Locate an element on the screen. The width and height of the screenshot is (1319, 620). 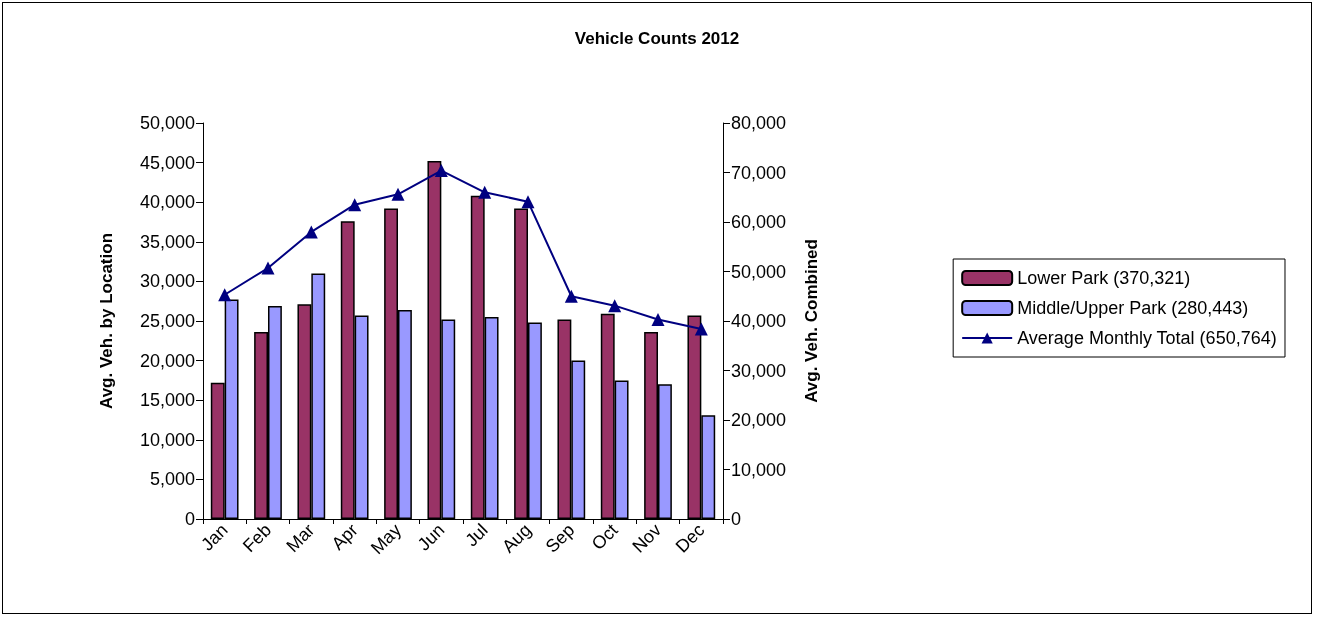
legend-label: Middle/Upper Park (280,443) is located at coordinates (1133, 308).